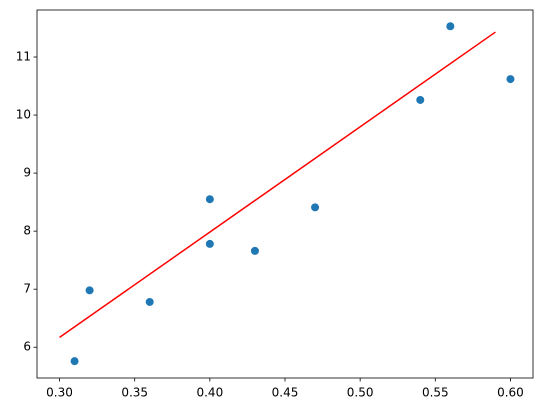 The width and height of the screenshot is (543, 413). What do you see at coordinates (360, 393) in the screenshot?
I see `x-tick-label: 0.50` at bounding box center [360, 393].